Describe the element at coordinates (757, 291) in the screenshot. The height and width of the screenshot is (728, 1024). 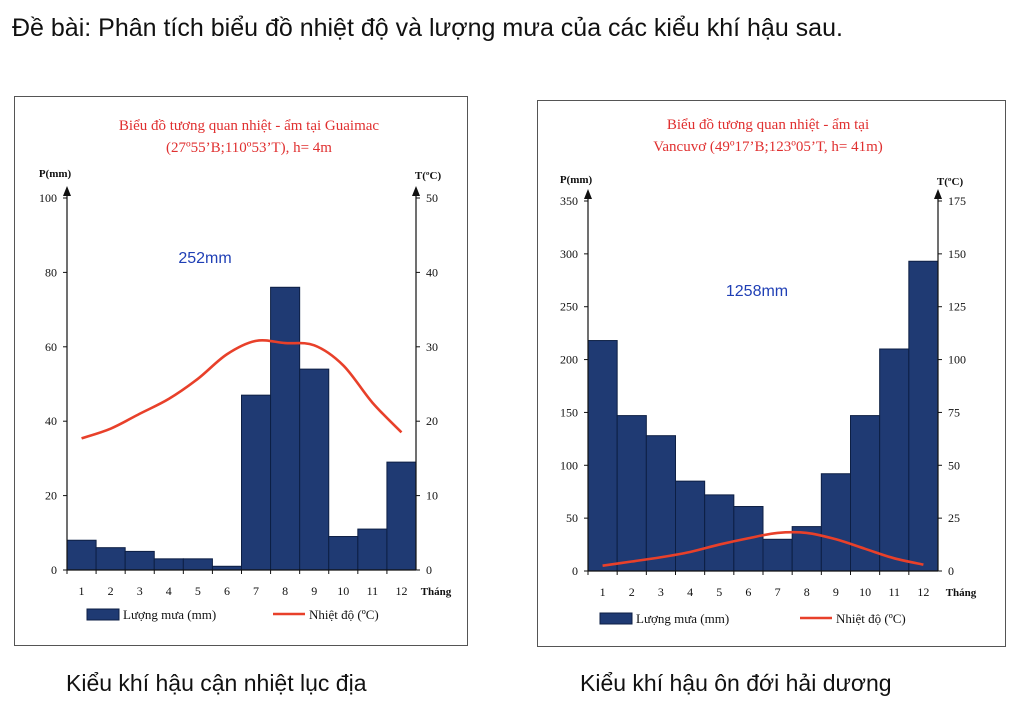
I see `annual-rainfall-total: 1258mm` at that location.